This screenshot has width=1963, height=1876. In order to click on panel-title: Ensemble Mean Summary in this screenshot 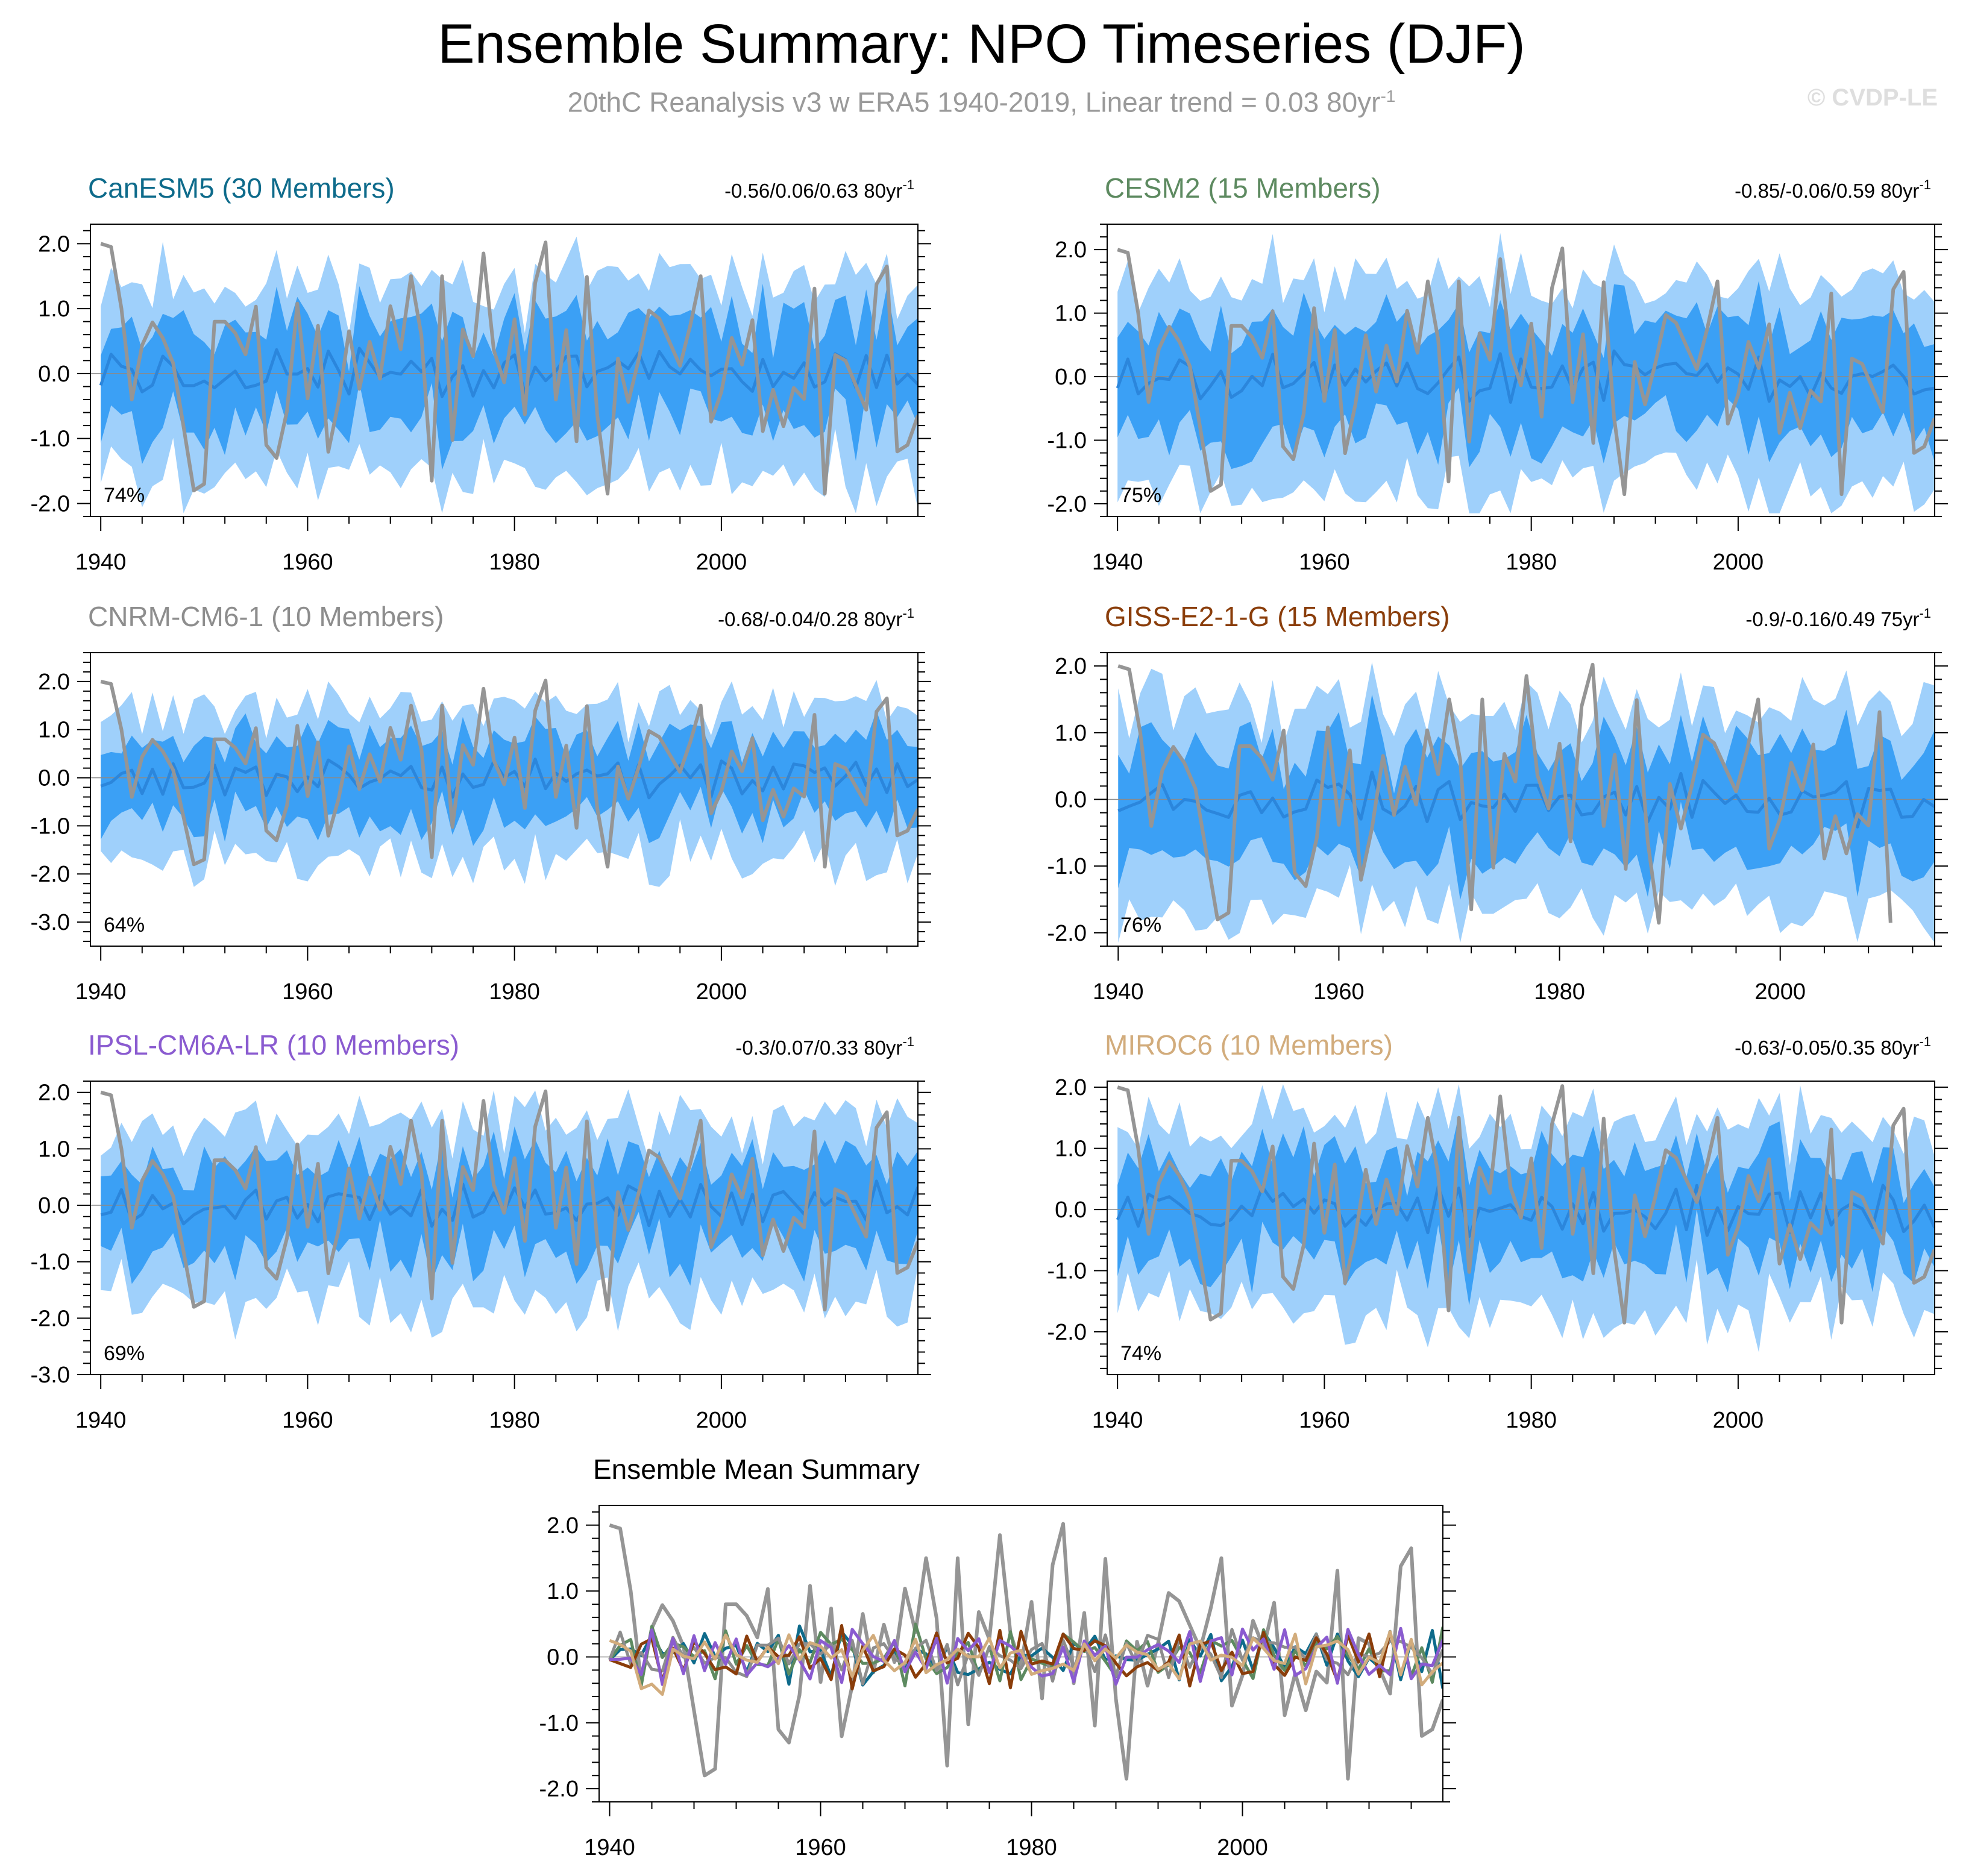, I will do `click(756, 1469)`.